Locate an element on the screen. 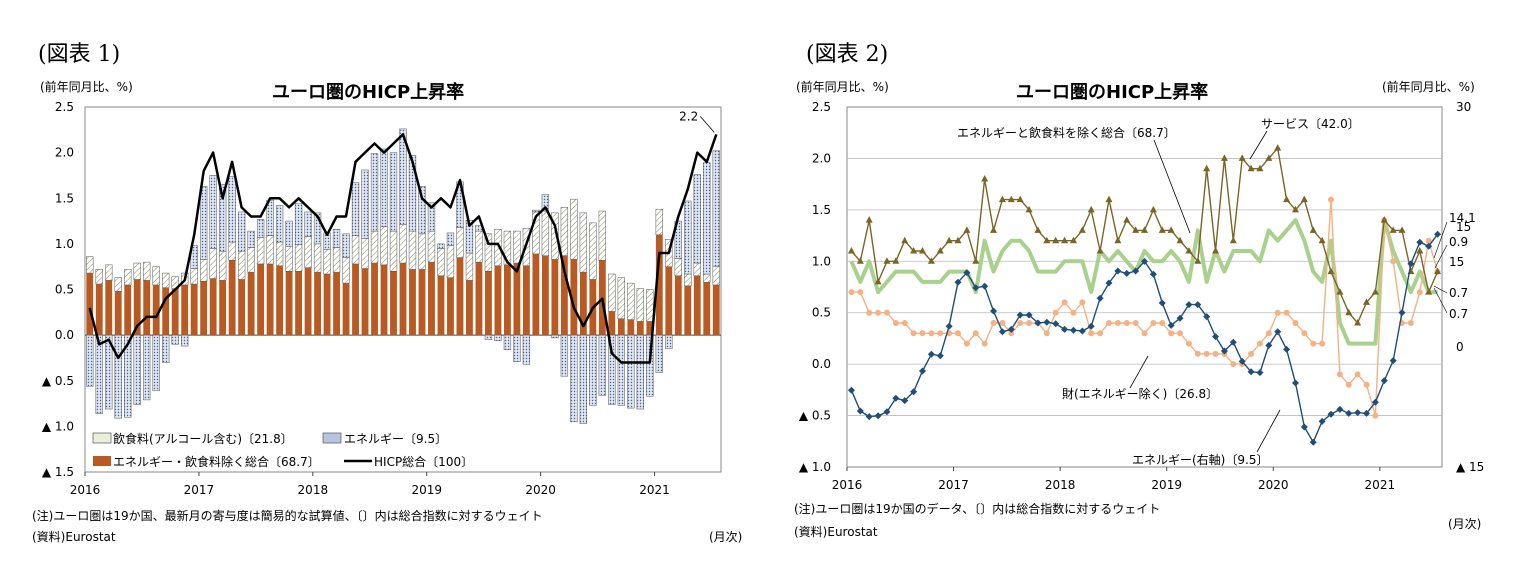 Image resolution: width=1524 pixels, height=579 pixels. y-tick-label: ▲ 0.5 is located at coordinates (58, 381).